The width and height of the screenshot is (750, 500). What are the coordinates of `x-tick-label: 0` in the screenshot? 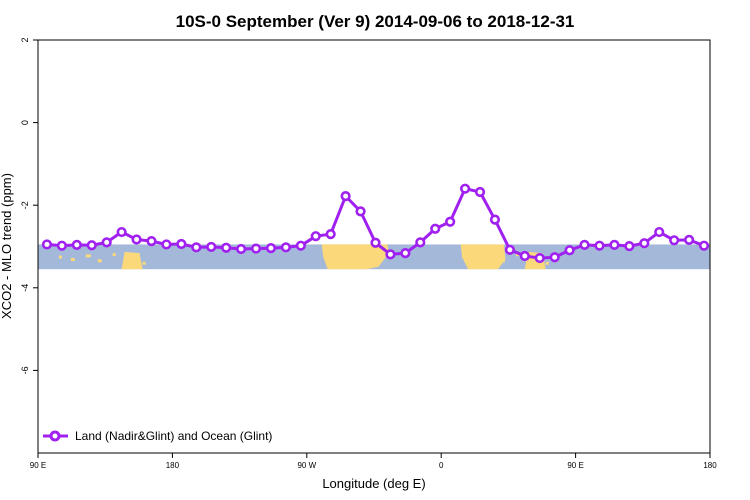 It's located at (441, 465).